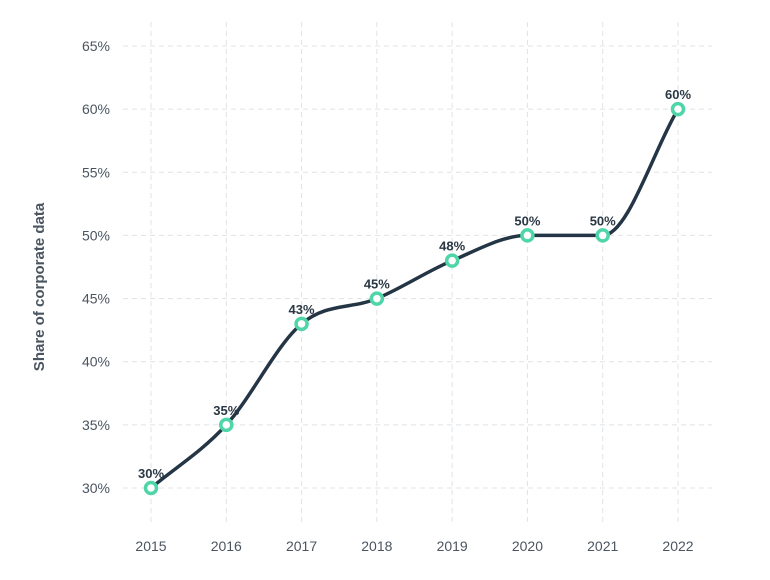  I want to click on data-label: 35%, so click(226, 410).